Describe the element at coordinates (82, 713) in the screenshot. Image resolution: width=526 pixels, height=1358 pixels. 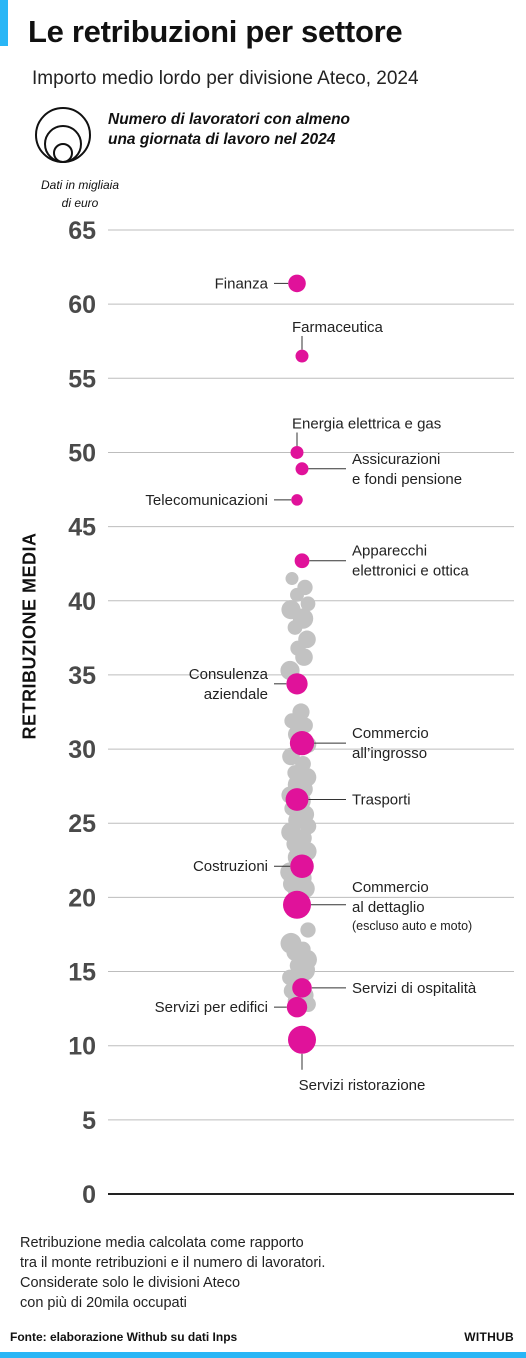
I see `y-tick-labels: 0 5 10 15 20 25 30 35 40 45 50 55 60 65` at that location.